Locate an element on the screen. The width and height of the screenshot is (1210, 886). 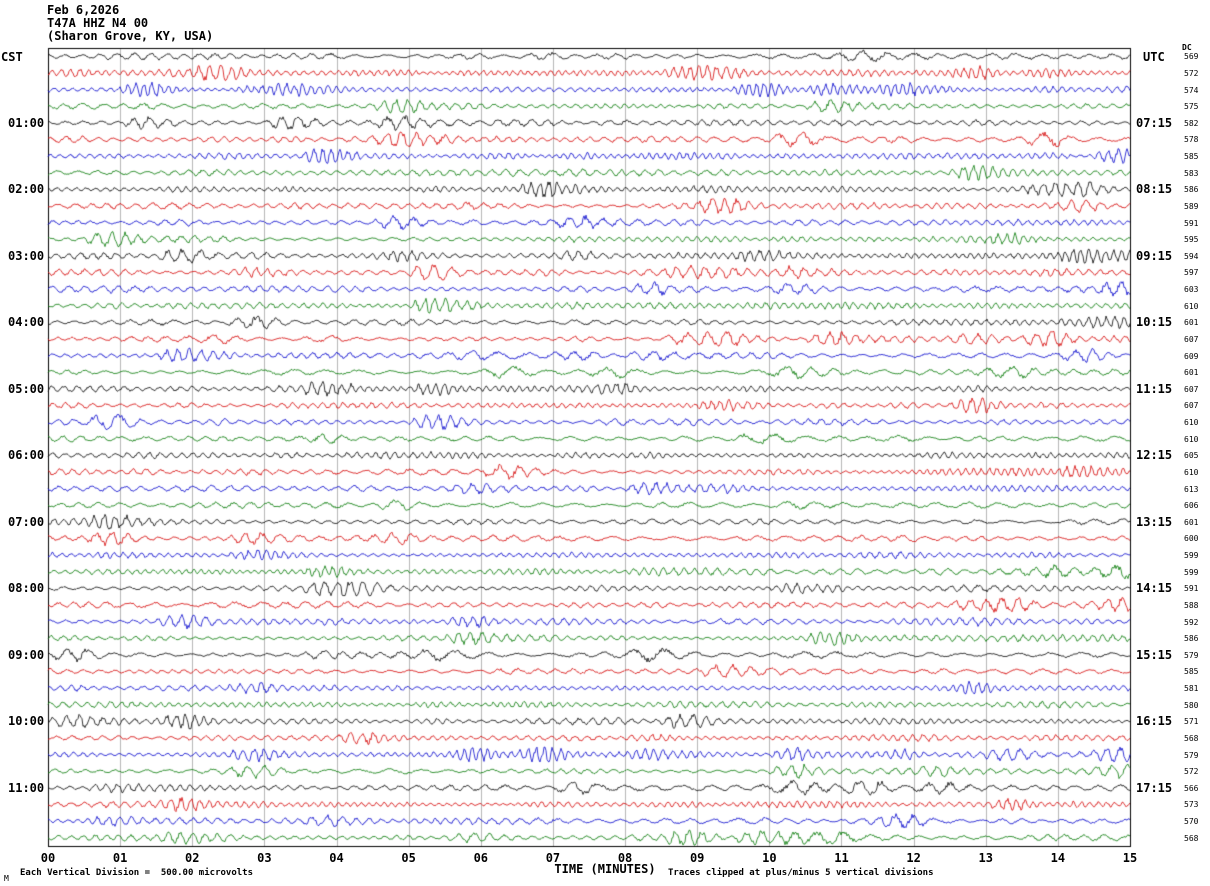
dc-offset-value: 597 is located at coordinates (1191, 273).